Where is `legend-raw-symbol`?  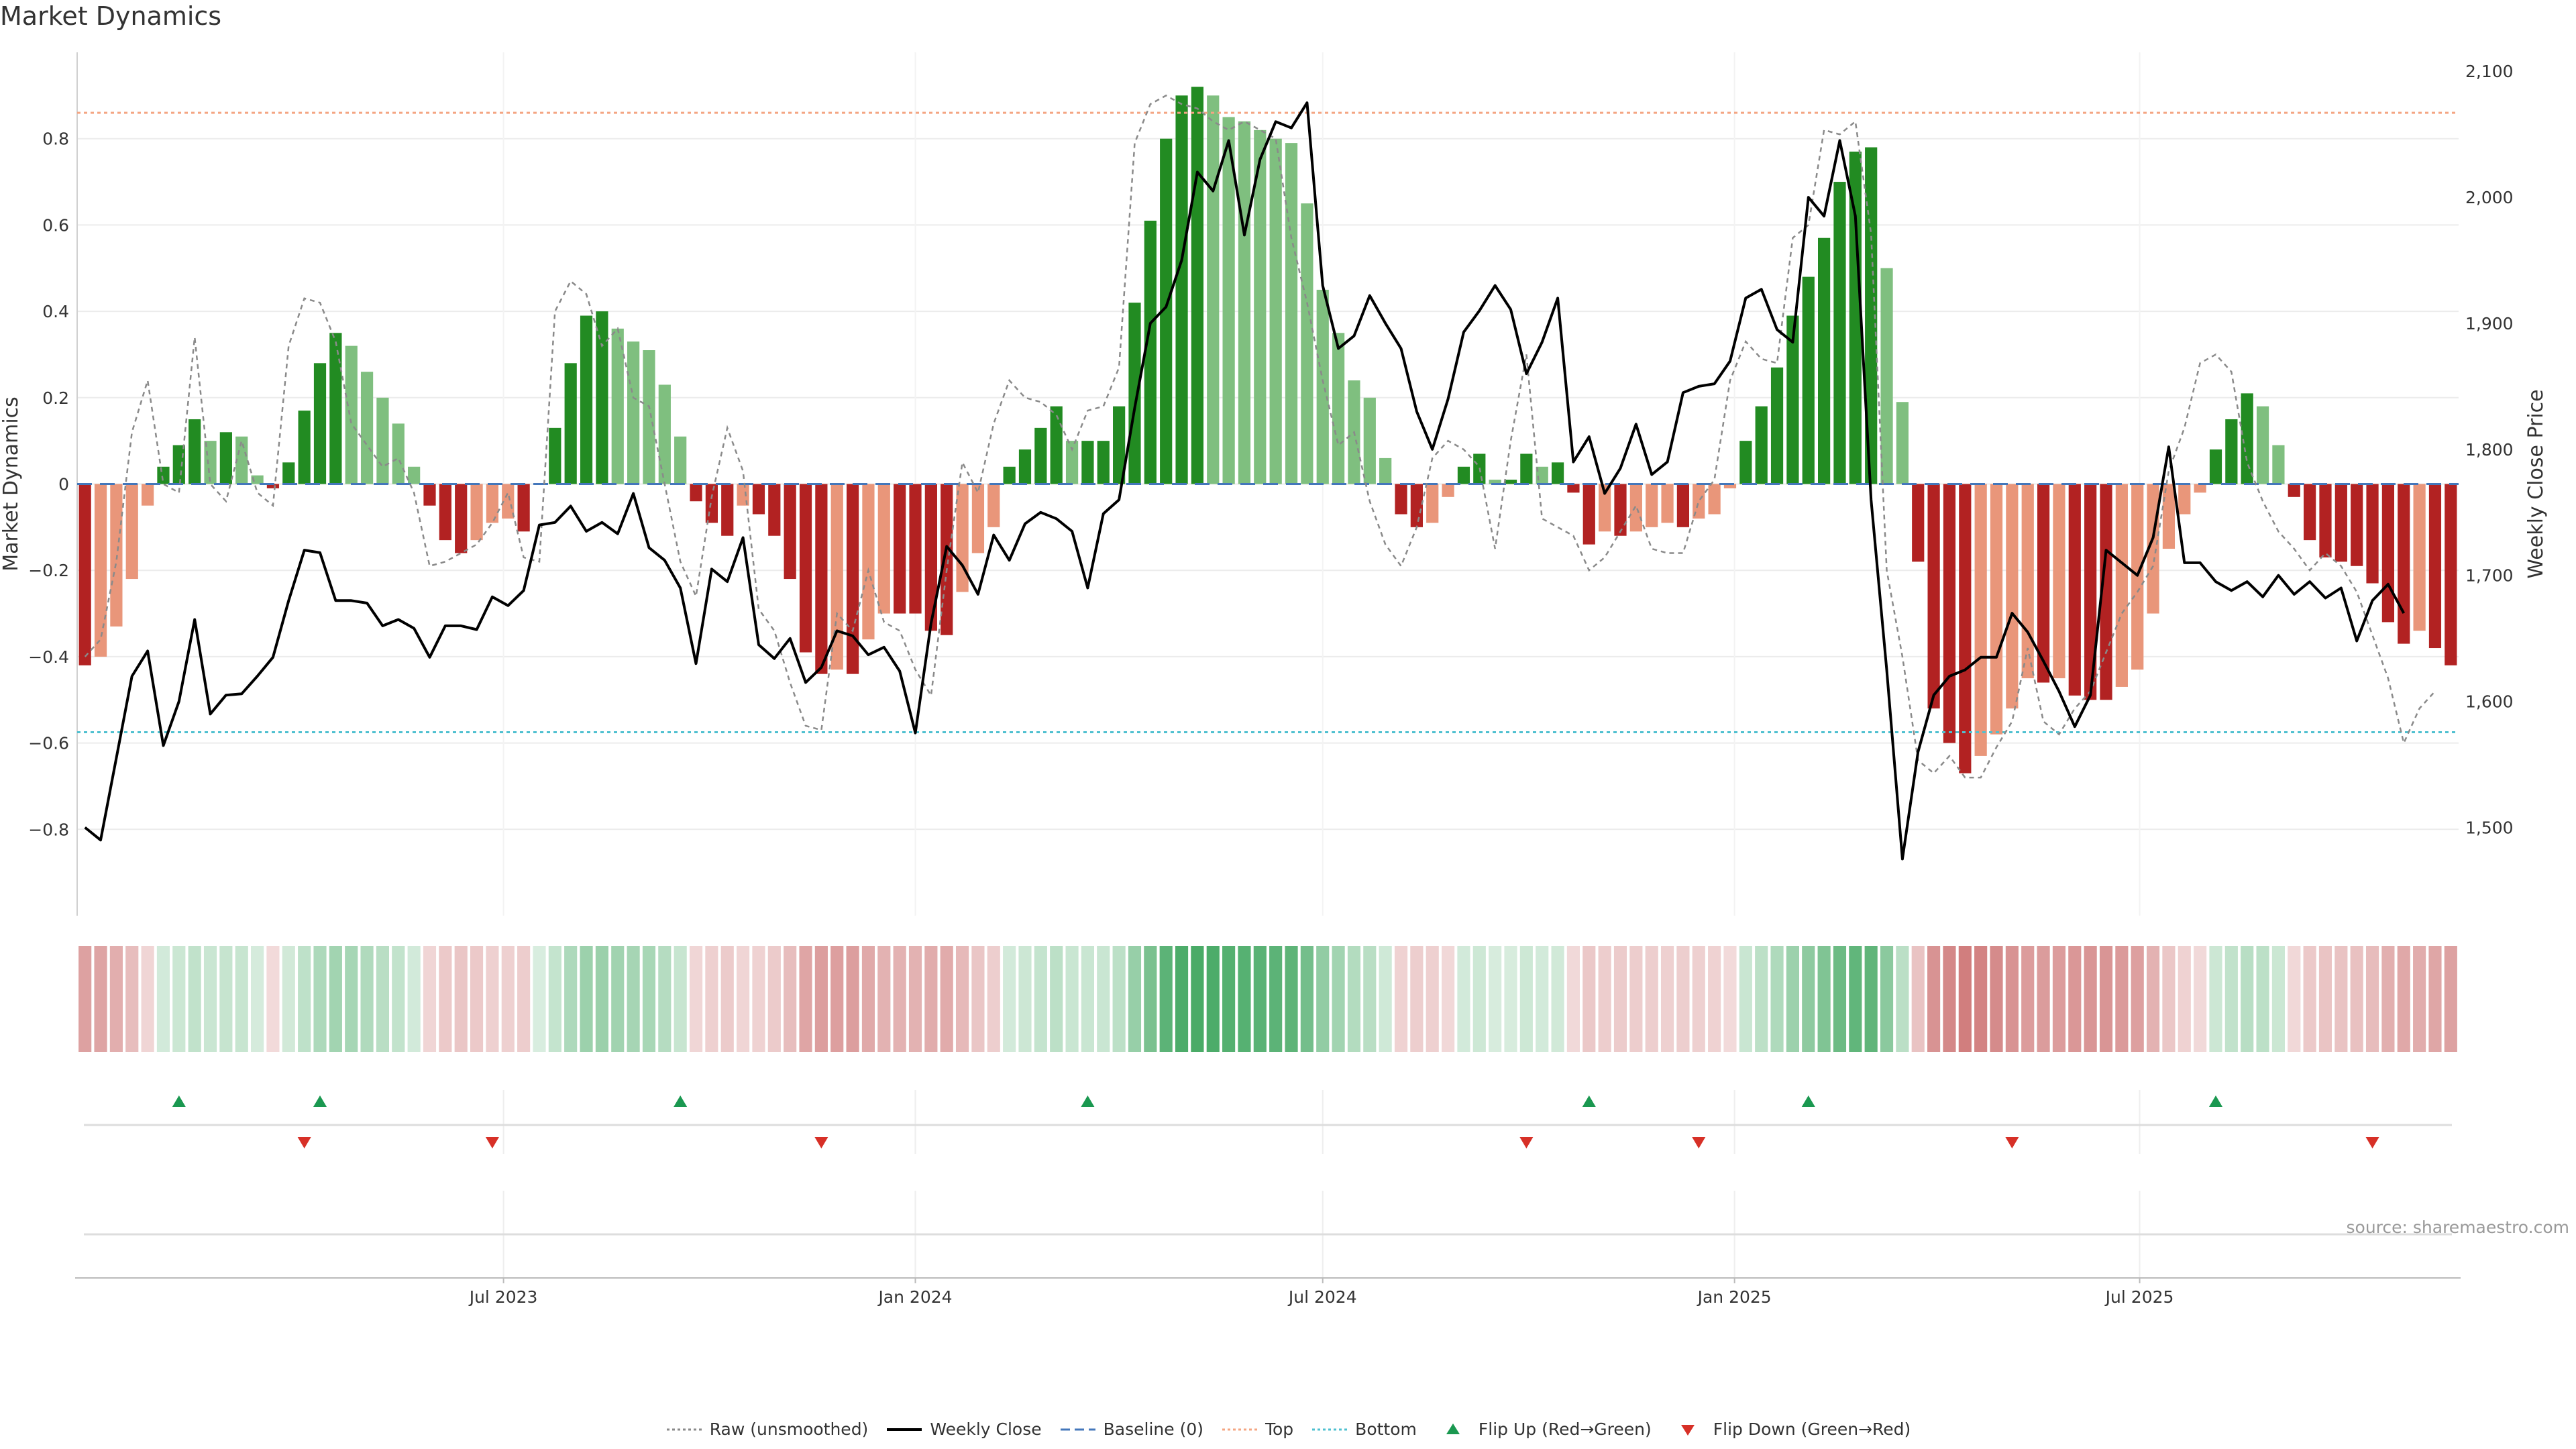
legend-raw-symbol is located at coordinates (684, 1429).